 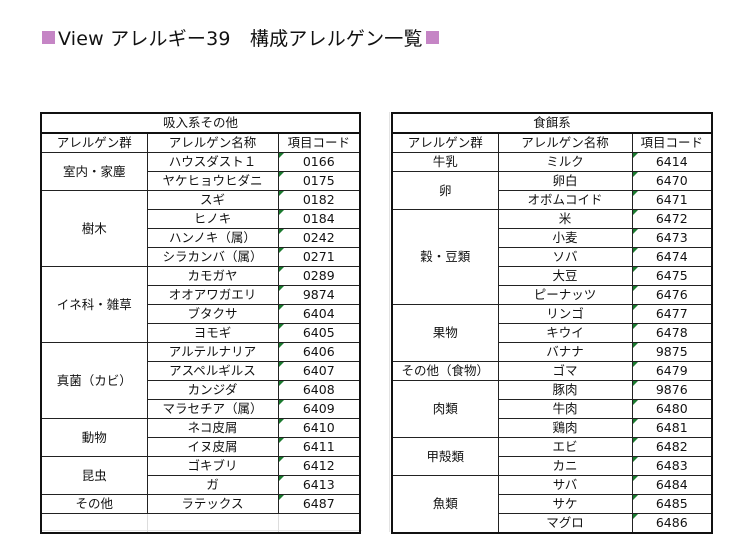 I want to click on table-row: ソバ 6474, so click(x=552, y=257).